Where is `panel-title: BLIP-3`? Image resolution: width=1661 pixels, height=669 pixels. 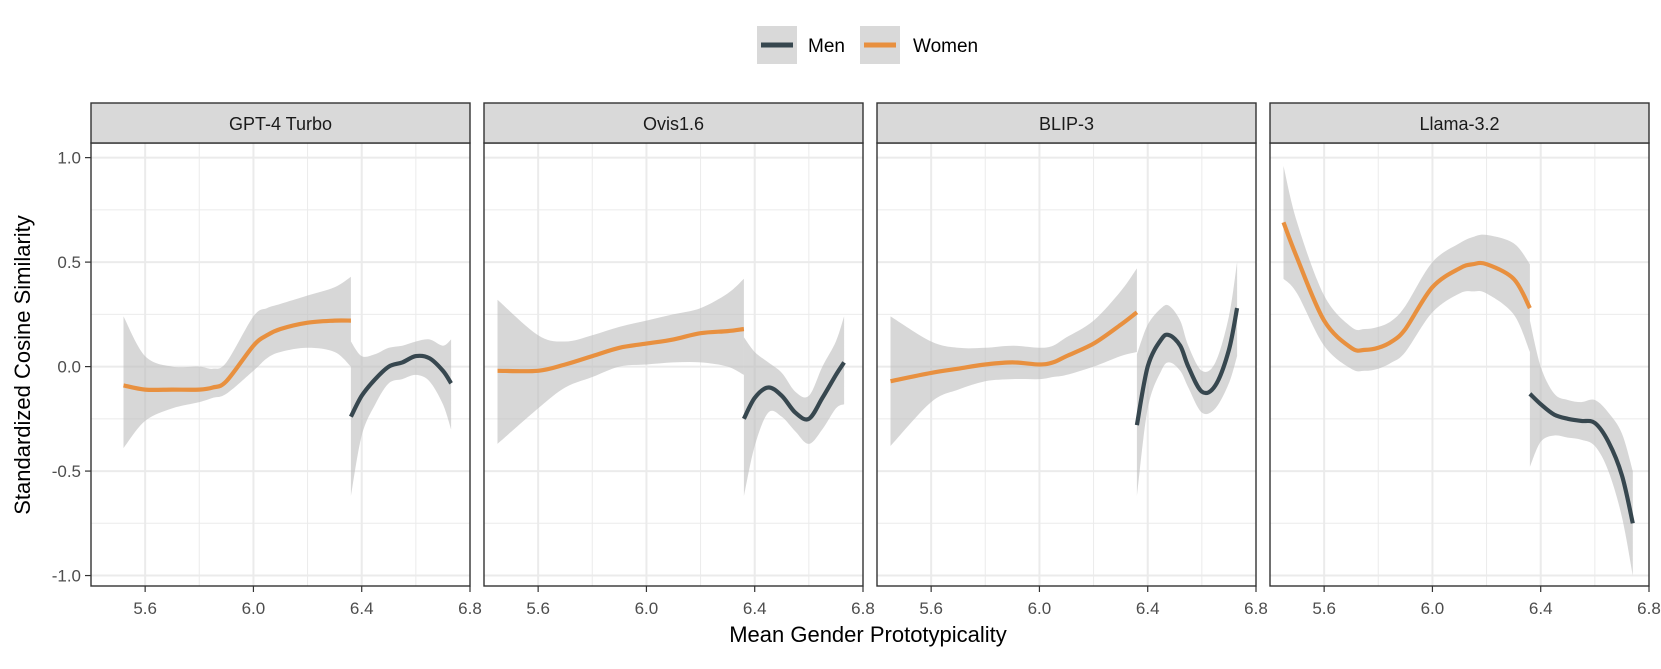
panel-title: BLIP-3 is located at coordinates (1066, 124).